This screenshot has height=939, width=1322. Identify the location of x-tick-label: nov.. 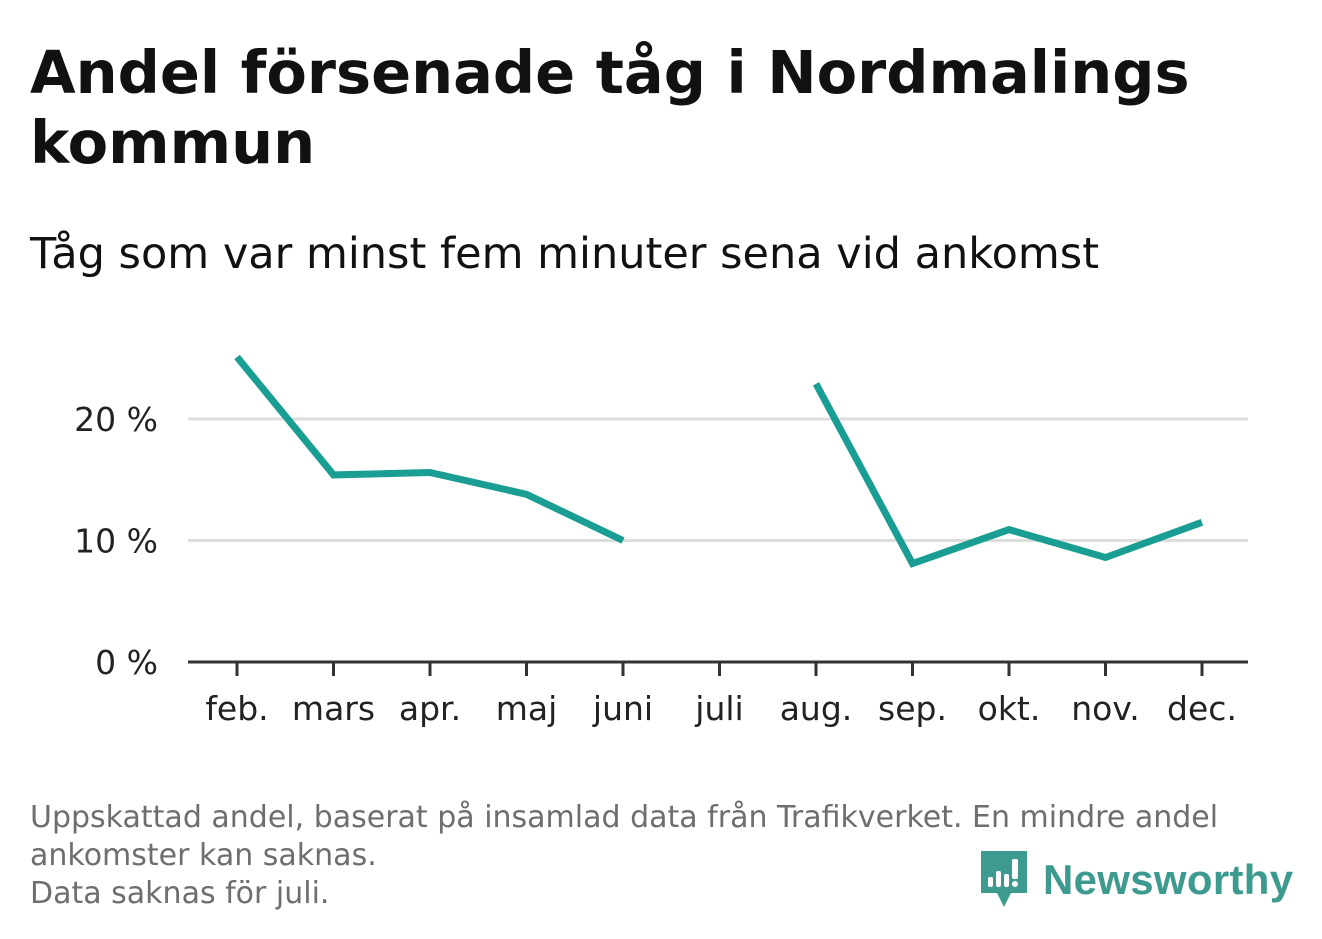
(1105, 708).